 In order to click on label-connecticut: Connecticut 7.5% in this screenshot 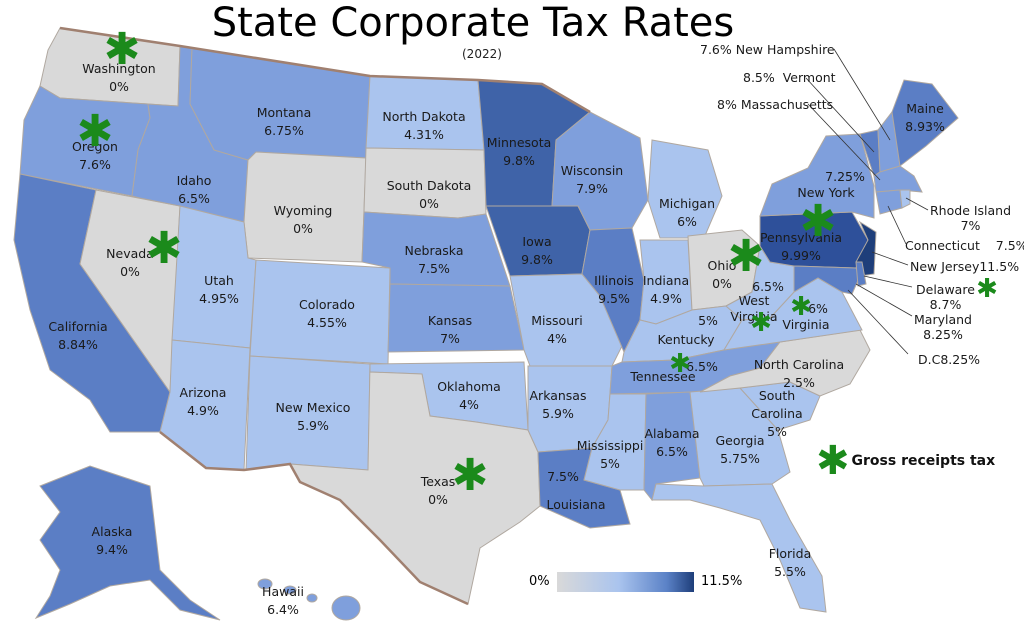, I will do `click(964, 245)`.